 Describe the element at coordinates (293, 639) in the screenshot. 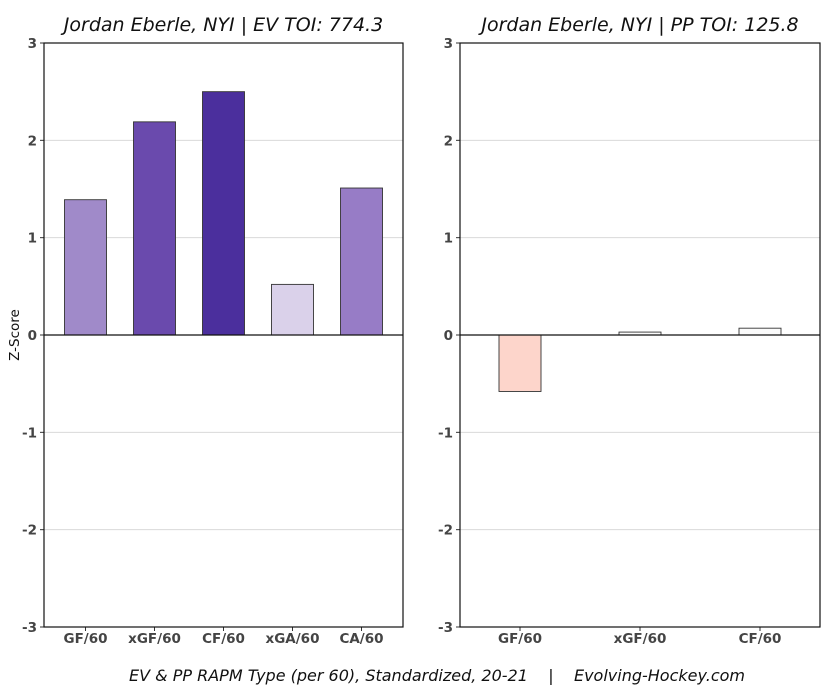

I see `x-tick-label: xGA/60` at that location.